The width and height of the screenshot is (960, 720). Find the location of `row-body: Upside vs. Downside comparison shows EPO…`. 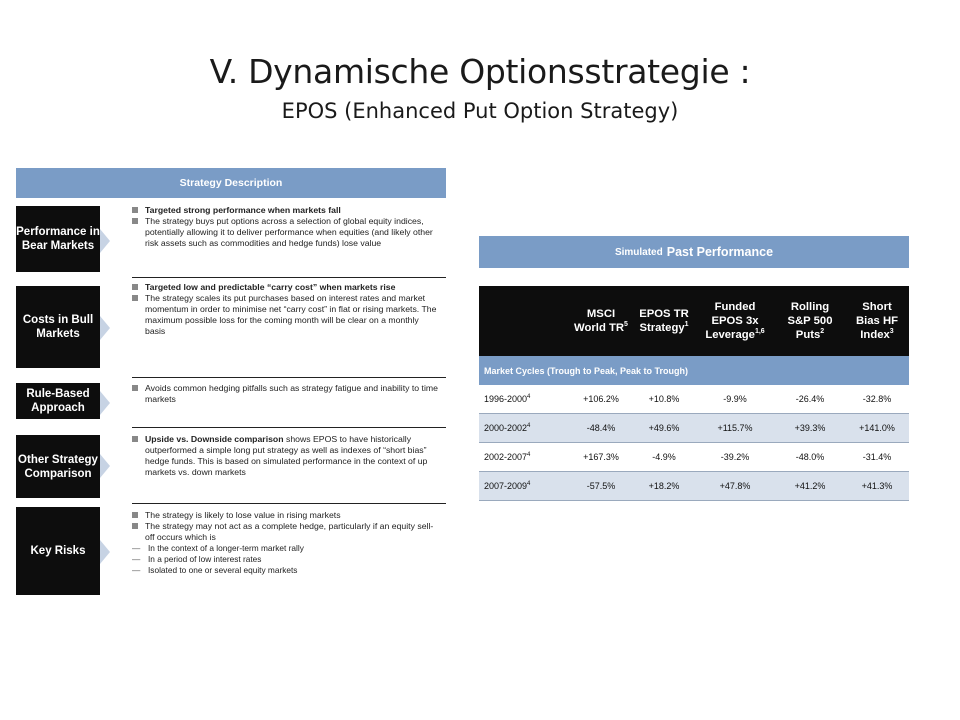

row-body: Upside vs. Downside comparison shows EPO… is located at coordinates (289, 466).